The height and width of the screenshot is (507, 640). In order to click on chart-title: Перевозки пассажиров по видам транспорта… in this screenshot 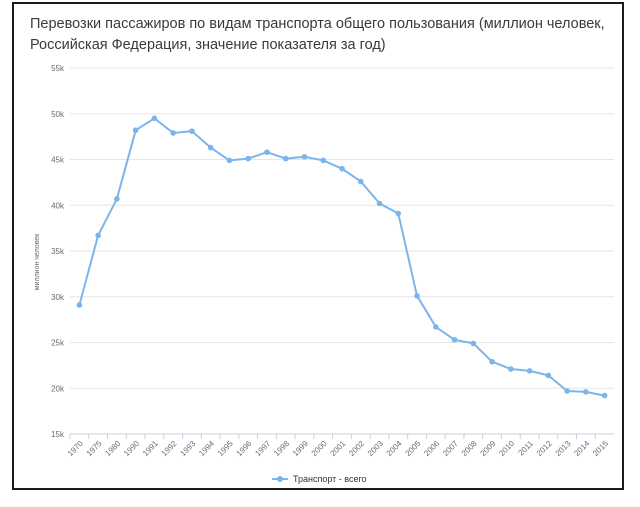, I will do `click(317, 34)`.